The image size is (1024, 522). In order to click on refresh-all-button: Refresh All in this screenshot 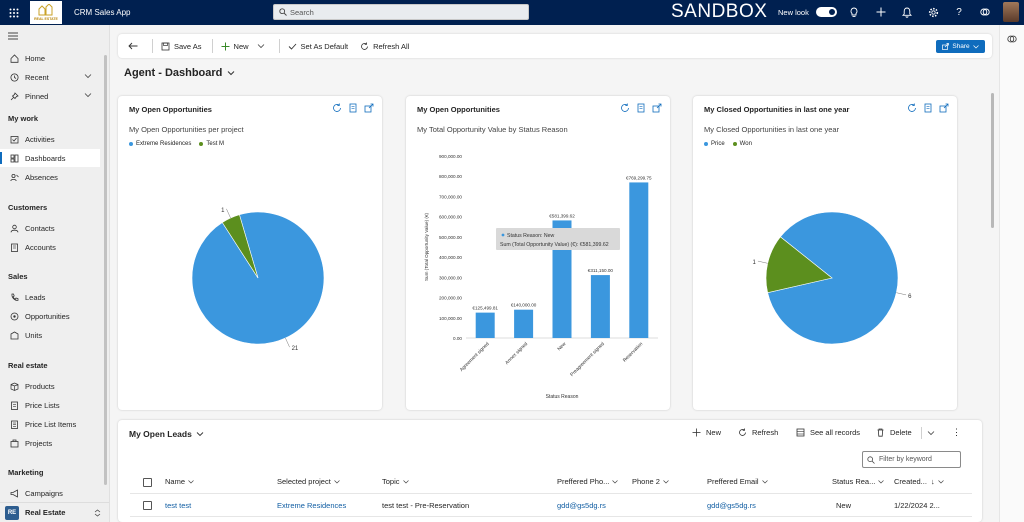, I will do `click(384, 46)`.